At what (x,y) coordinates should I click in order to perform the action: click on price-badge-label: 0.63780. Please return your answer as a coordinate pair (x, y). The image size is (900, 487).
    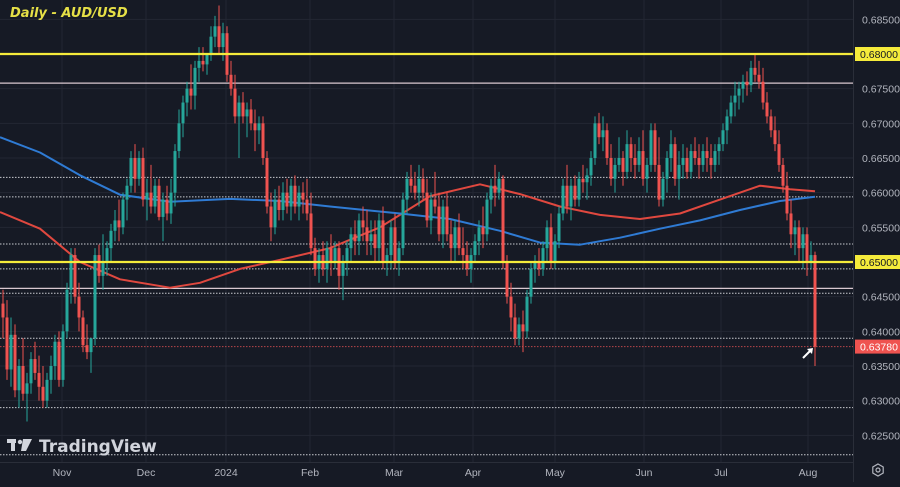
    Looking at the image, I should click on (879, 348).